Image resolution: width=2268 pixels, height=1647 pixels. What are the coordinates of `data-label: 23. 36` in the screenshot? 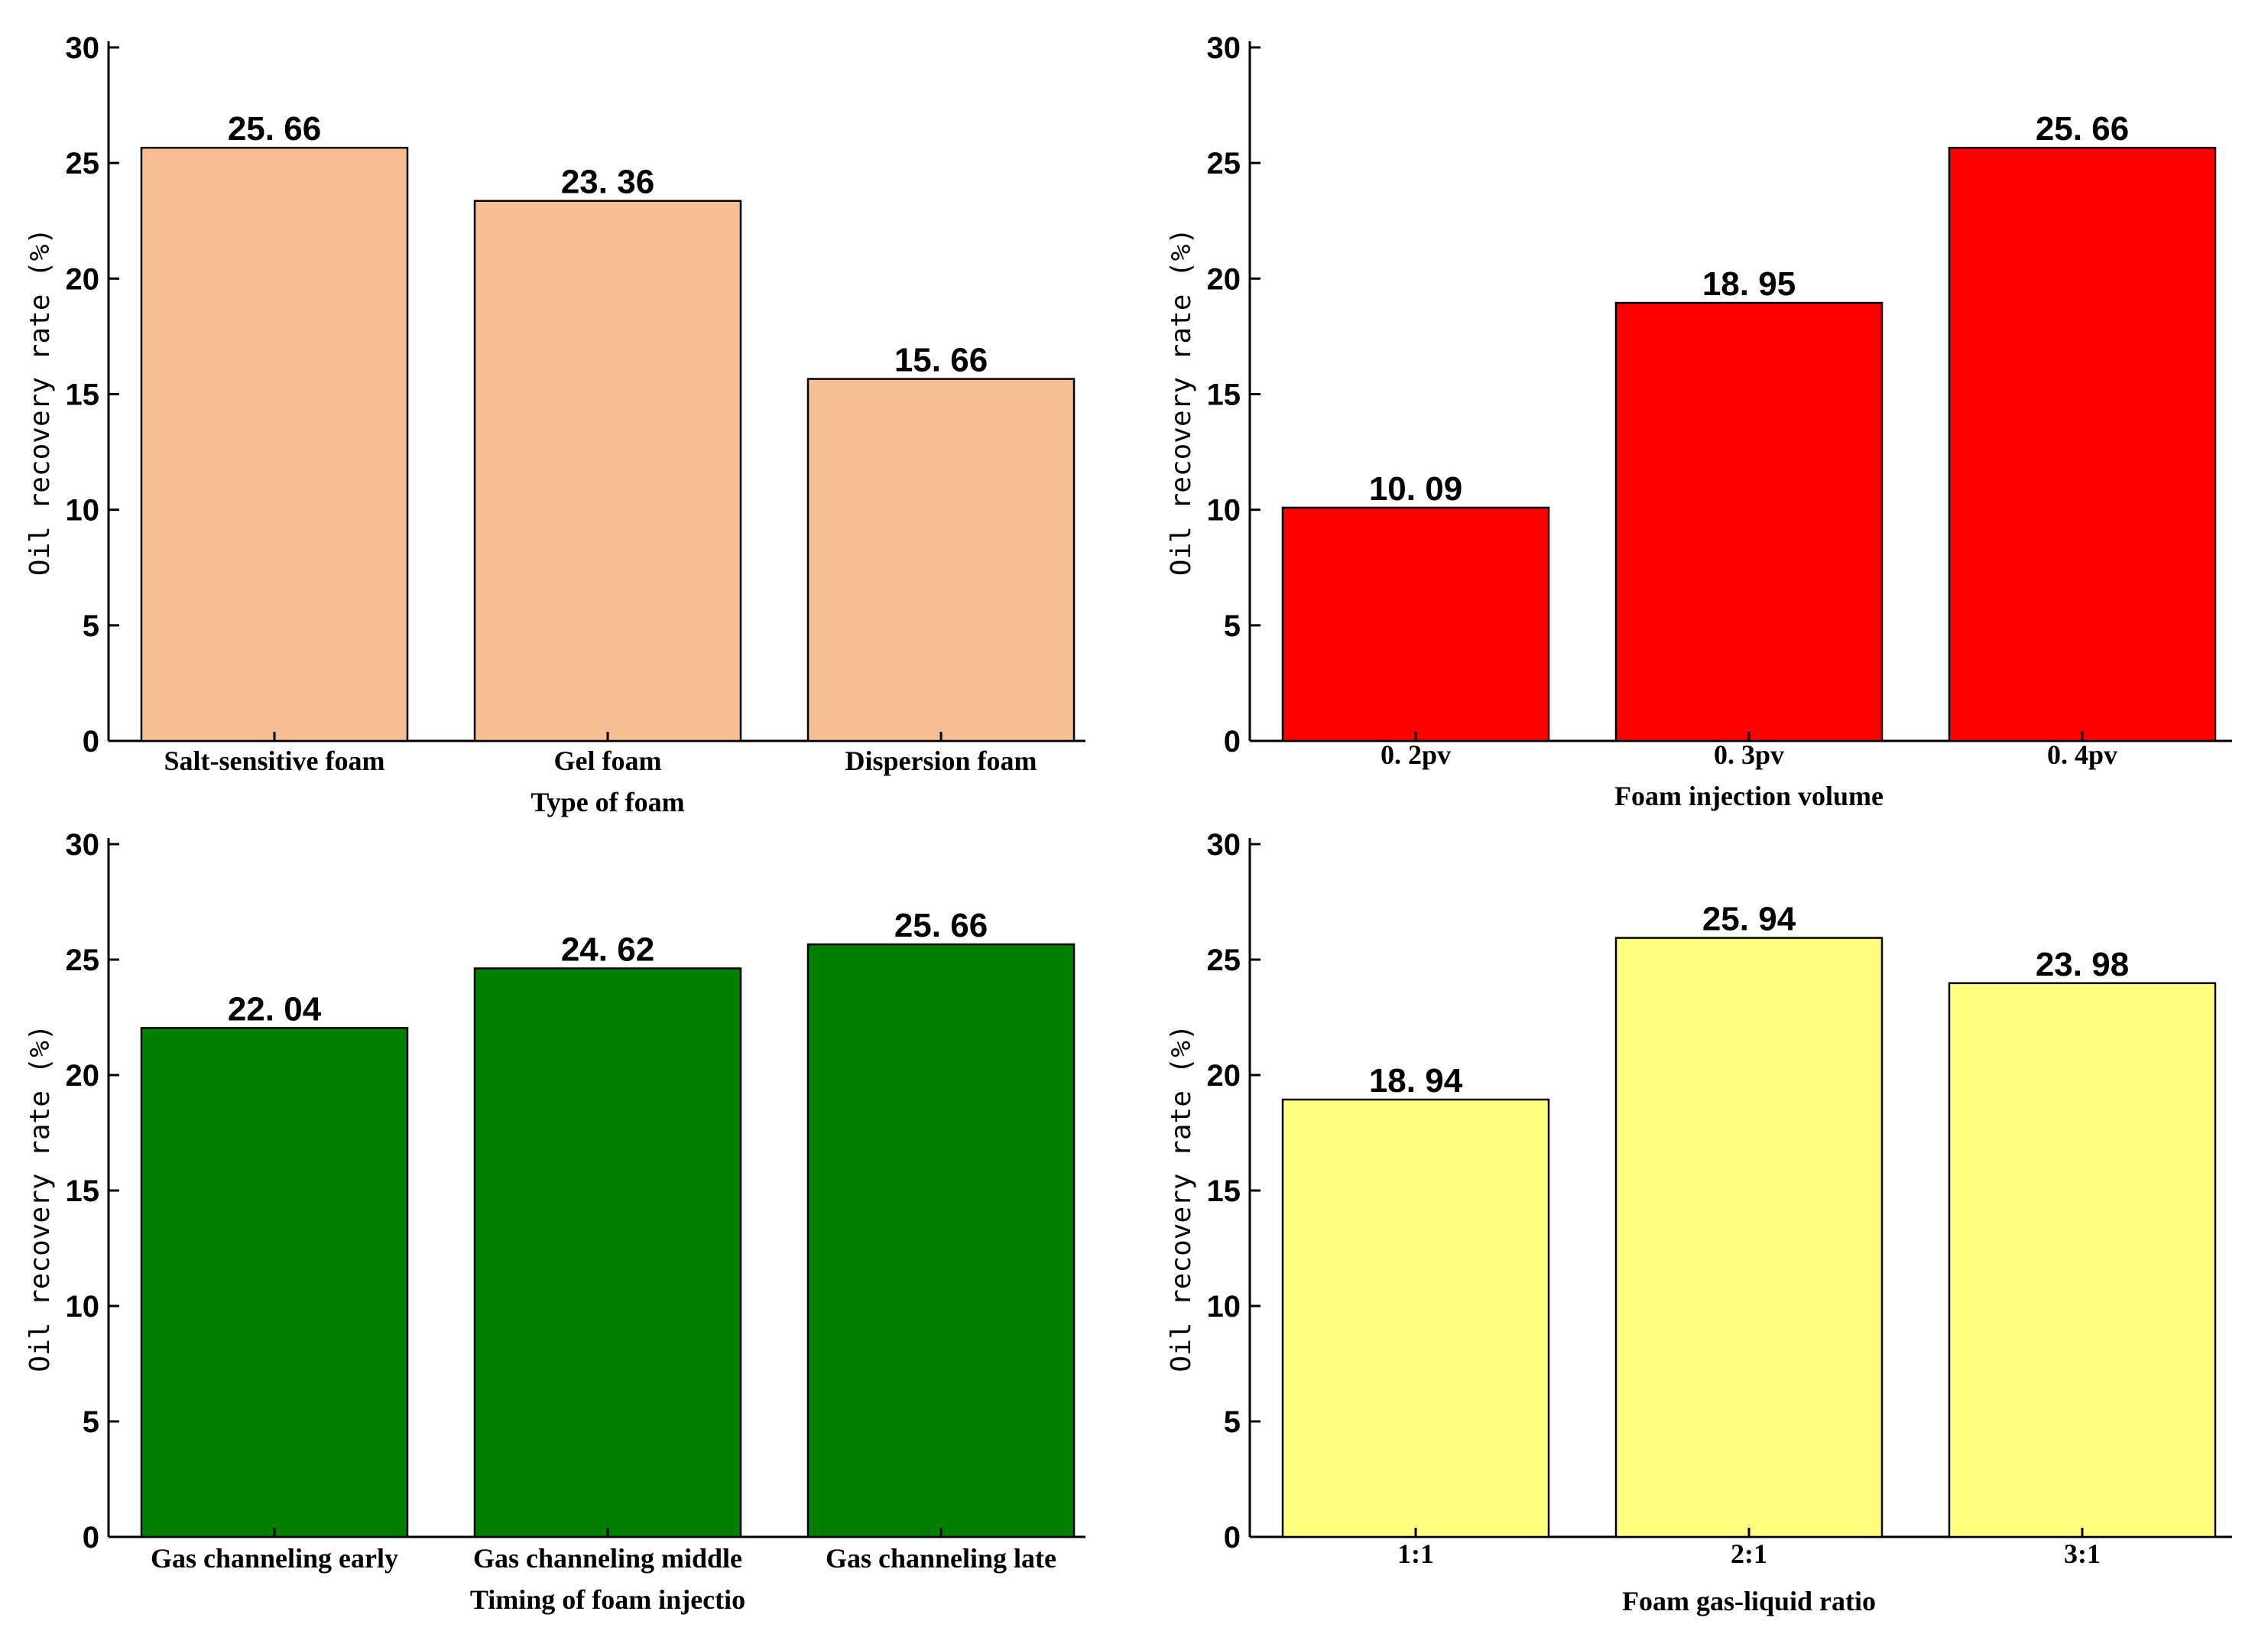 It's located at (607, 183).